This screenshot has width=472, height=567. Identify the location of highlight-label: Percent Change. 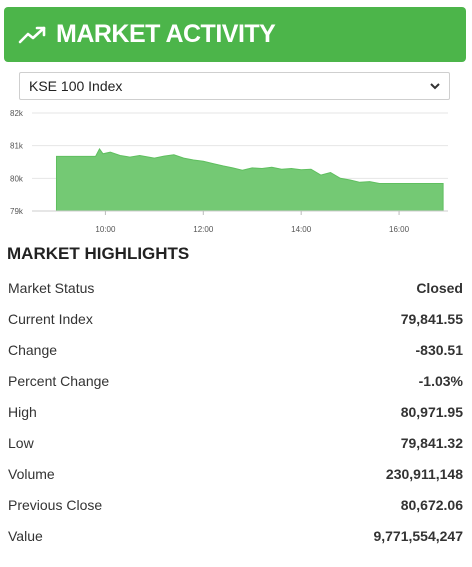
(59, 381).